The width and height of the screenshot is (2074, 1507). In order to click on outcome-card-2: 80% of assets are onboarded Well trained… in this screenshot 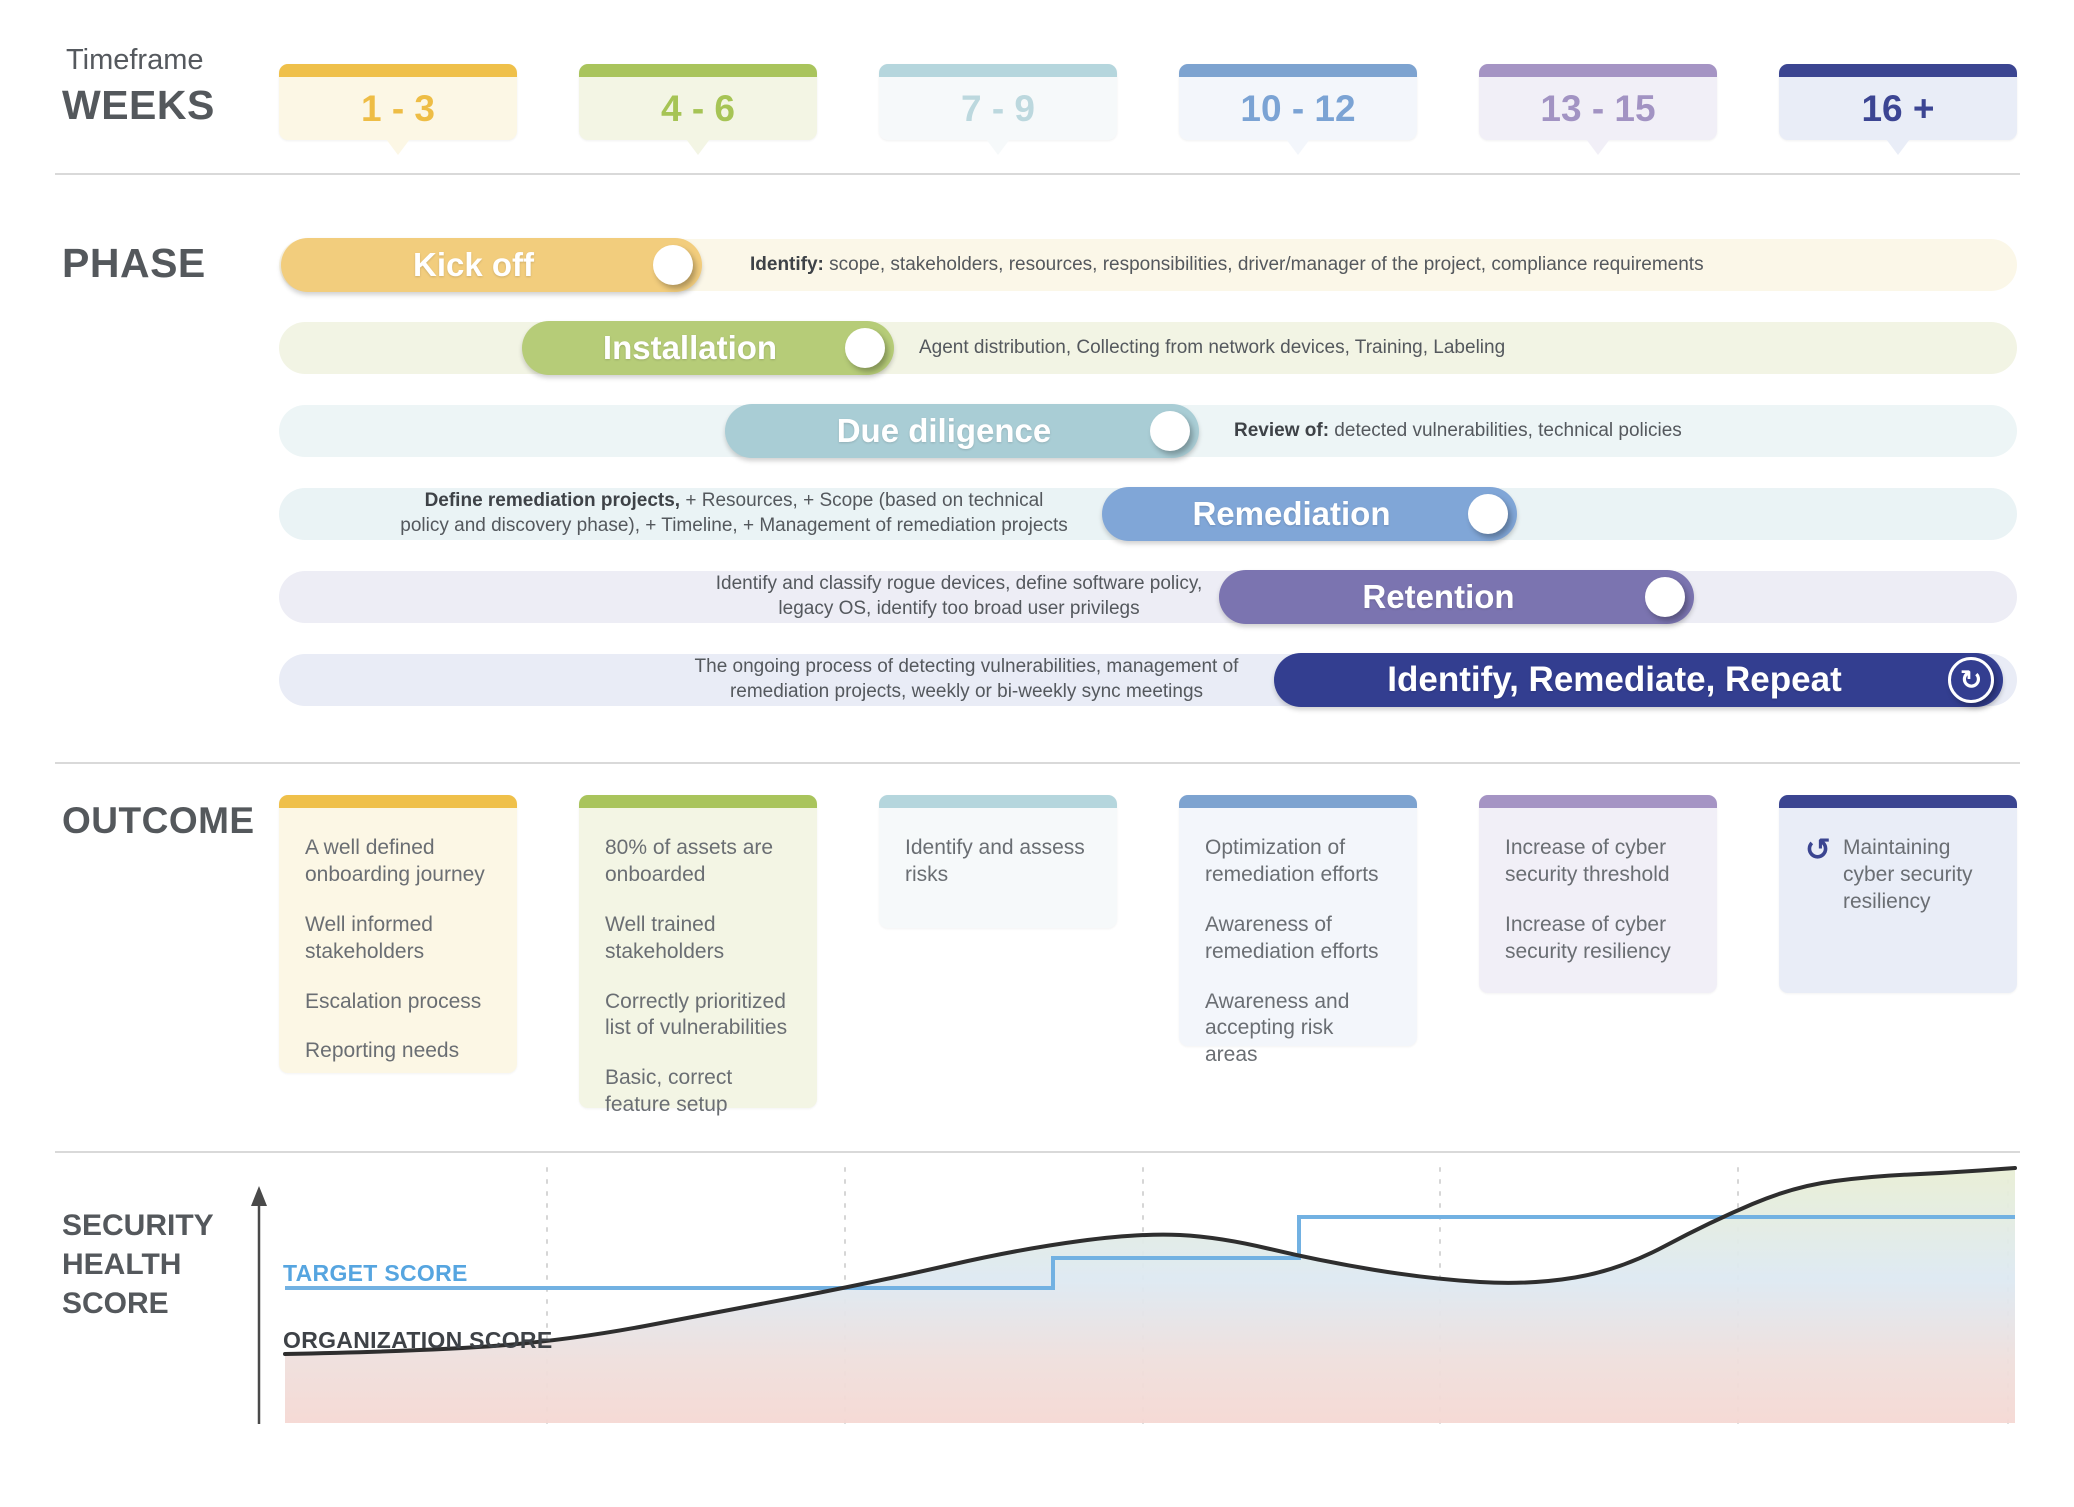, I will do `click(698, 955)`.